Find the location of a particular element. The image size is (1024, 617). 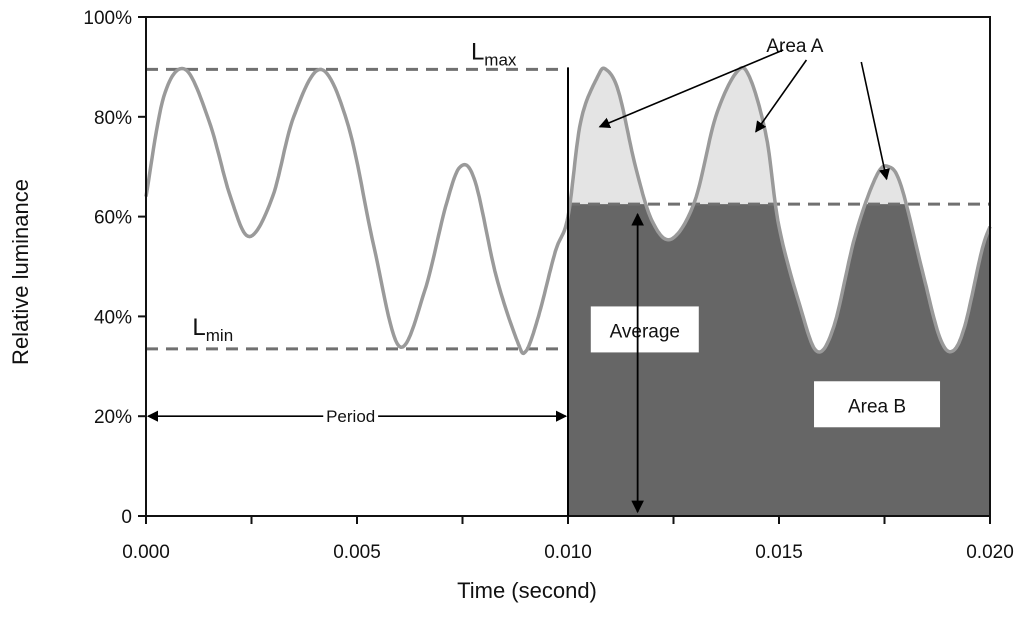

x-axis-ticks: 0.000 0.005 0.010 0.015 0.020 is located at coordinates (568, 539).